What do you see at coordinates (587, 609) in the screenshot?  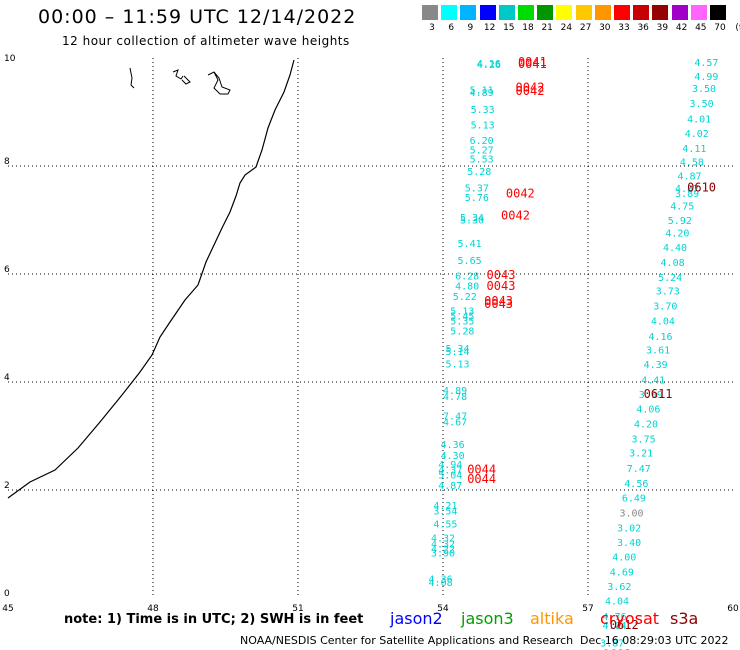 I see `x-tick-label: 57` at bounding box center [587, 609].